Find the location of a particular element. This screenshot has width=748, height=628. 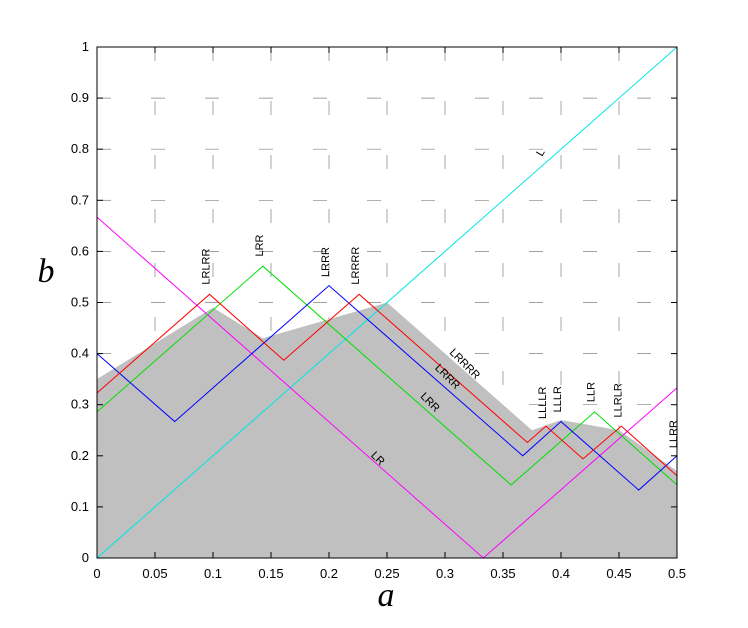

curve-label: LRR is located at coordinates (260, 245).